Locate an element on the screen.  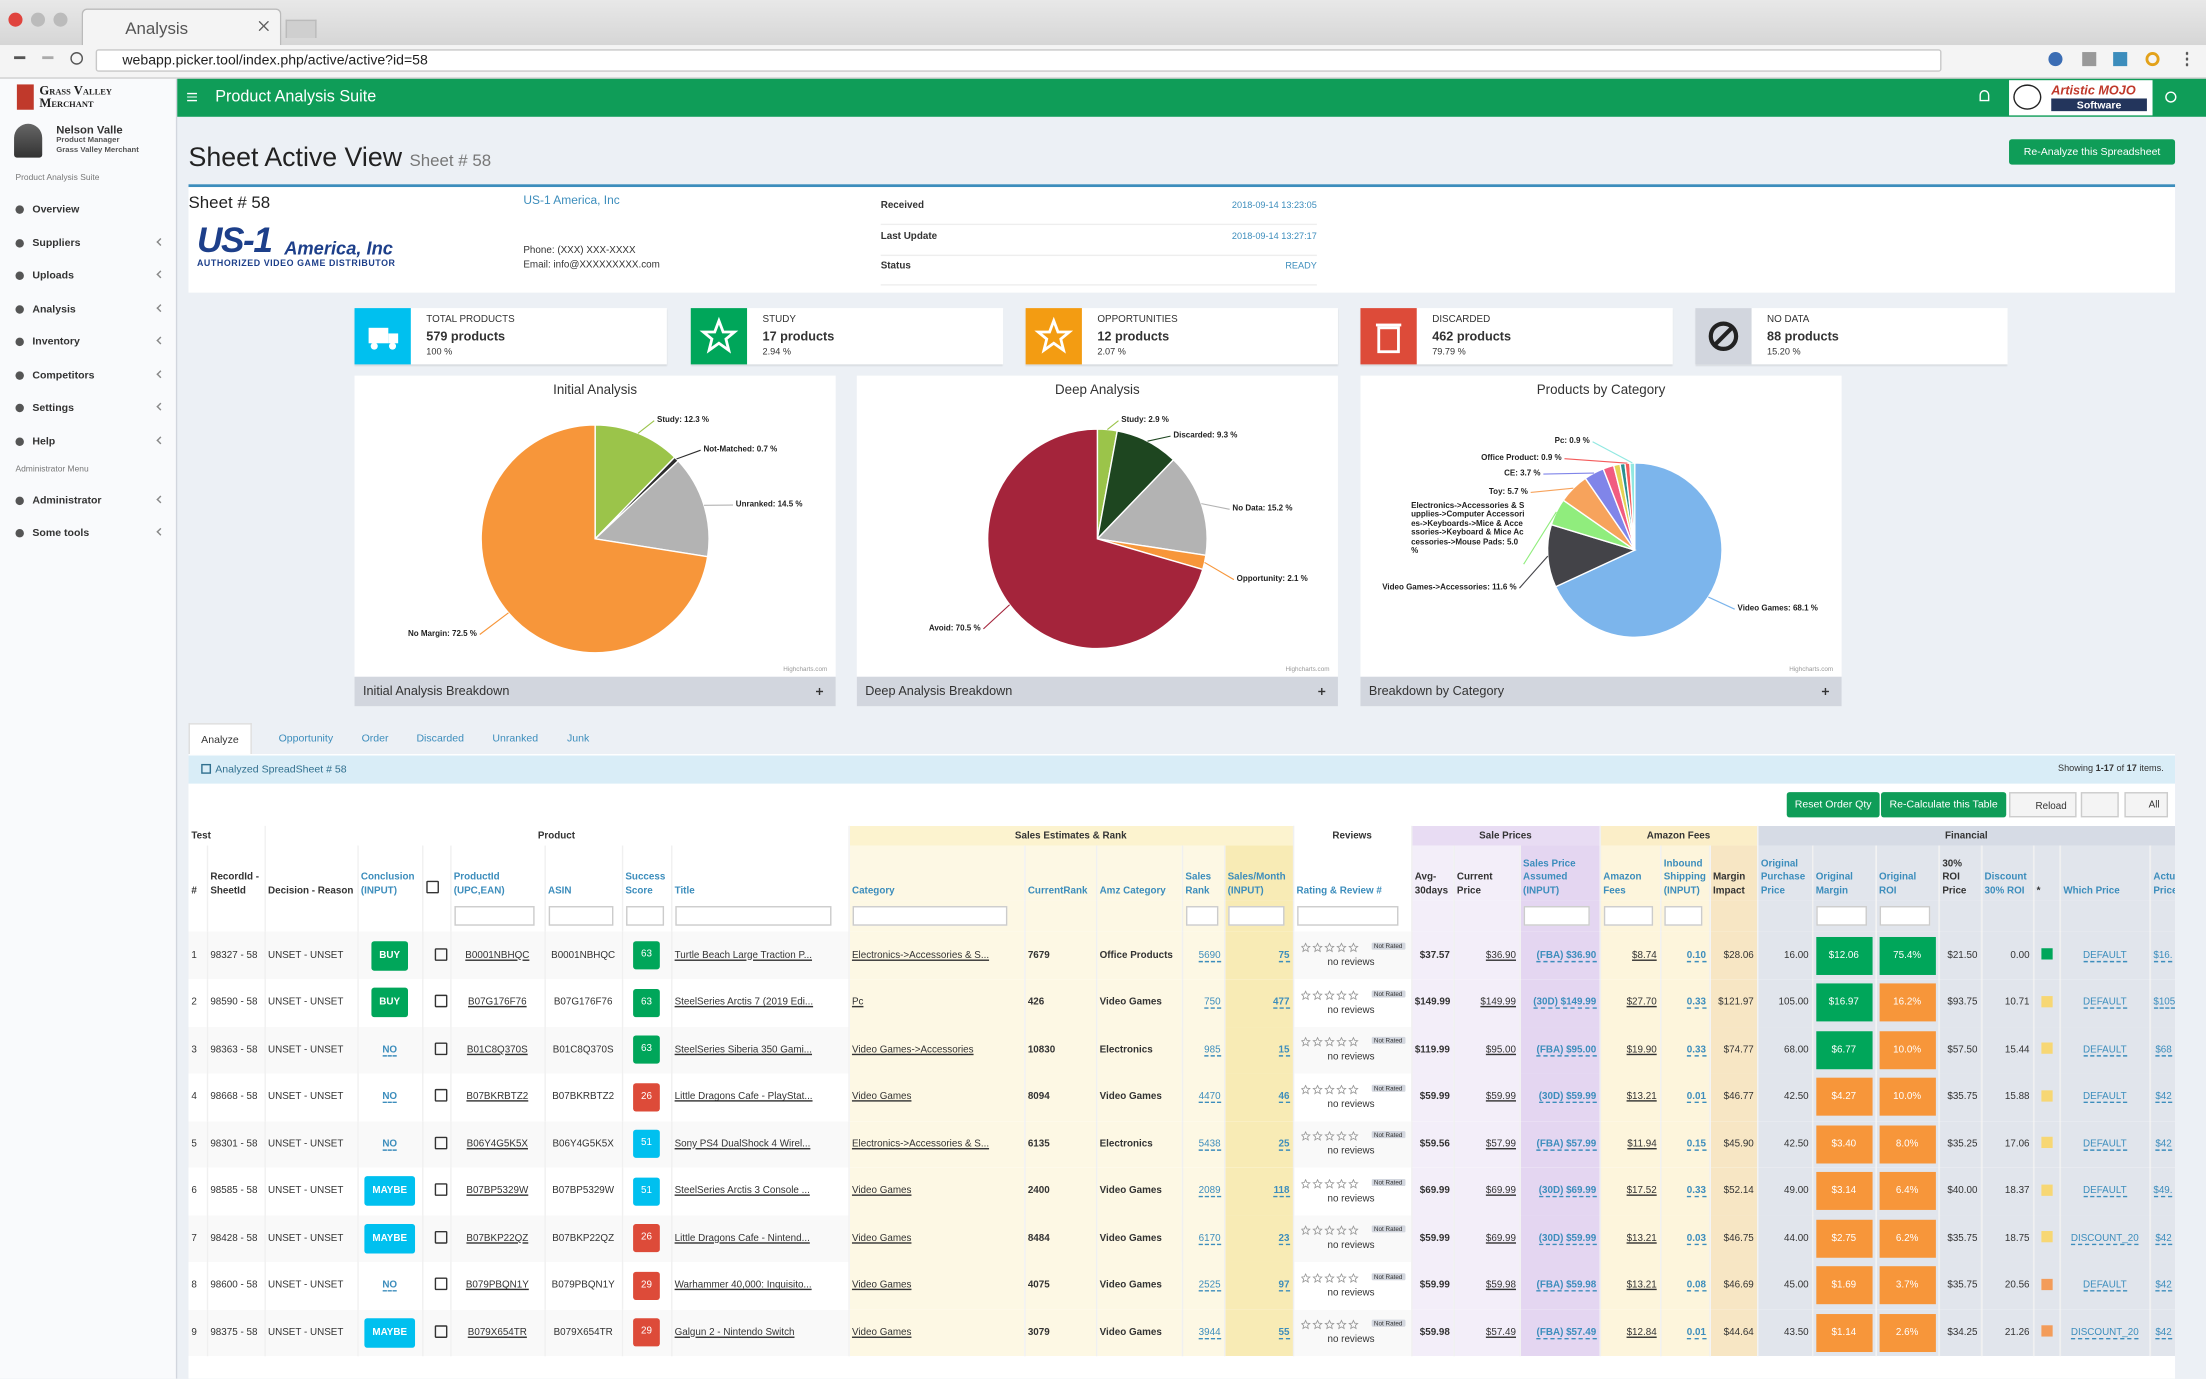
cell-text: Pc is located at coordinates (857, 1002).